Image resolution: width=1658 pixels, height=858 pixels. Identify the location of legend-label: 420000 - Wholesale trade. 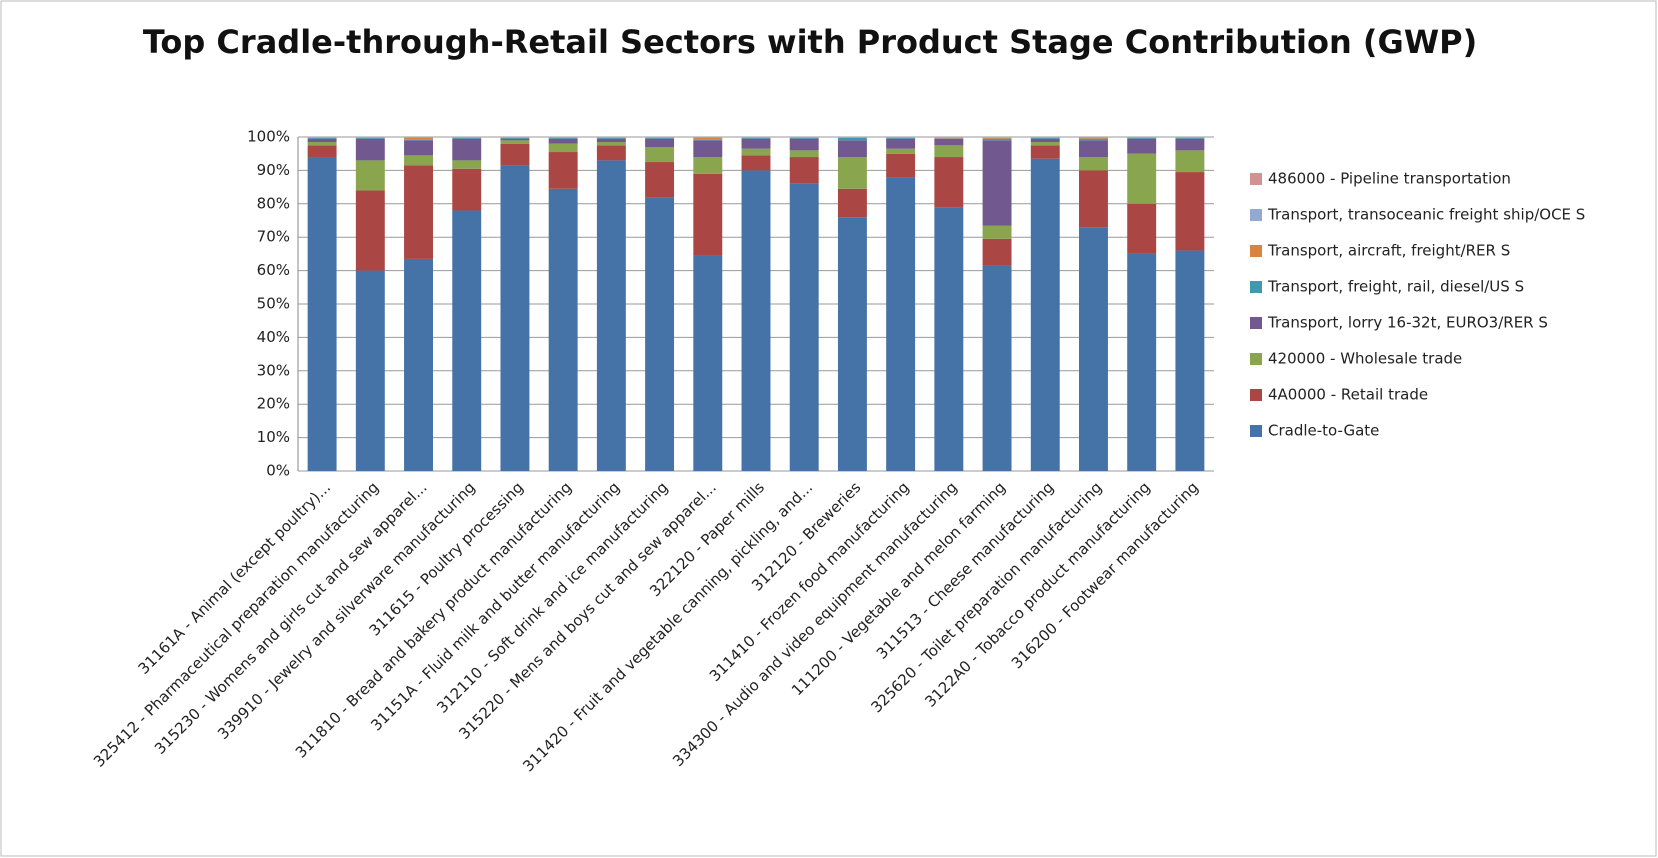
(1365, 359).